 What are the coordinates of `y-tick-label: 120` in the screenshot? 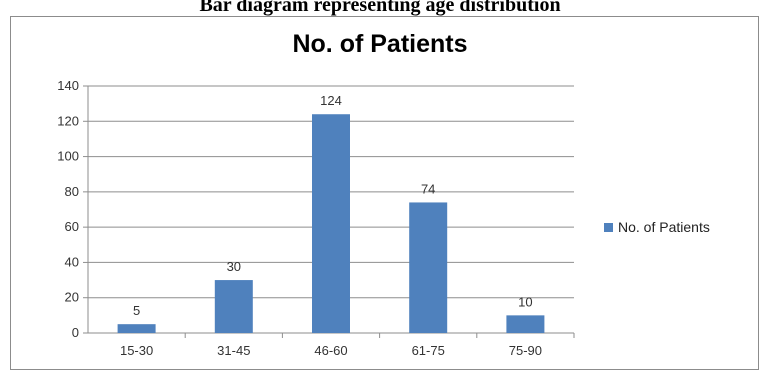 It's located at (68, 120).